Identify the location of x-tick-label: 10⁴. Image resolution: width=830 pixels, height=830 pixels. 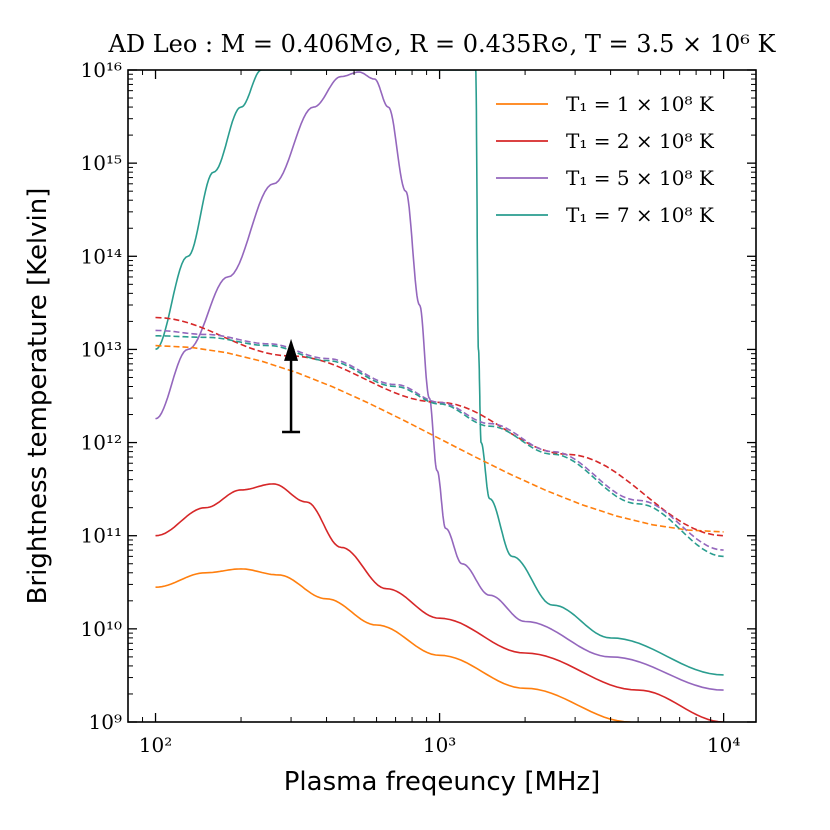
(723, 745).